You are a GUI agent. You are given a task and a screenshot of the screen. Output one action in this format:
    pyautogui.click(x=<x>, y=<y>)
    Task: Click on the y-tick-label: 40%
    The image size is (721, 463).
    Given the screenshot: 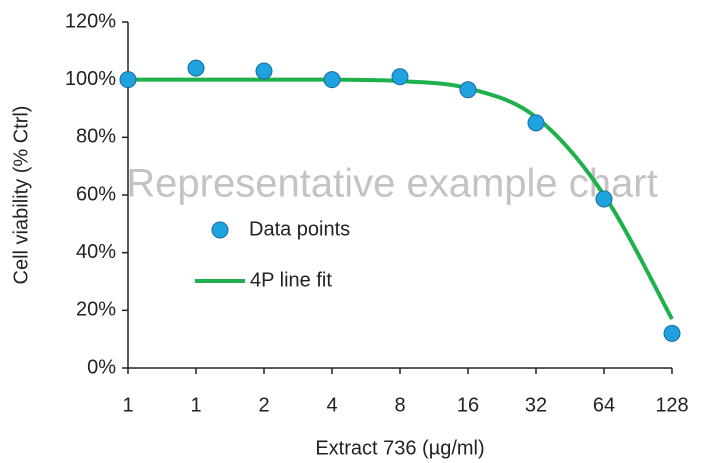 What is the action you would take?
    pyautogui.click(x=96, y=252)
    